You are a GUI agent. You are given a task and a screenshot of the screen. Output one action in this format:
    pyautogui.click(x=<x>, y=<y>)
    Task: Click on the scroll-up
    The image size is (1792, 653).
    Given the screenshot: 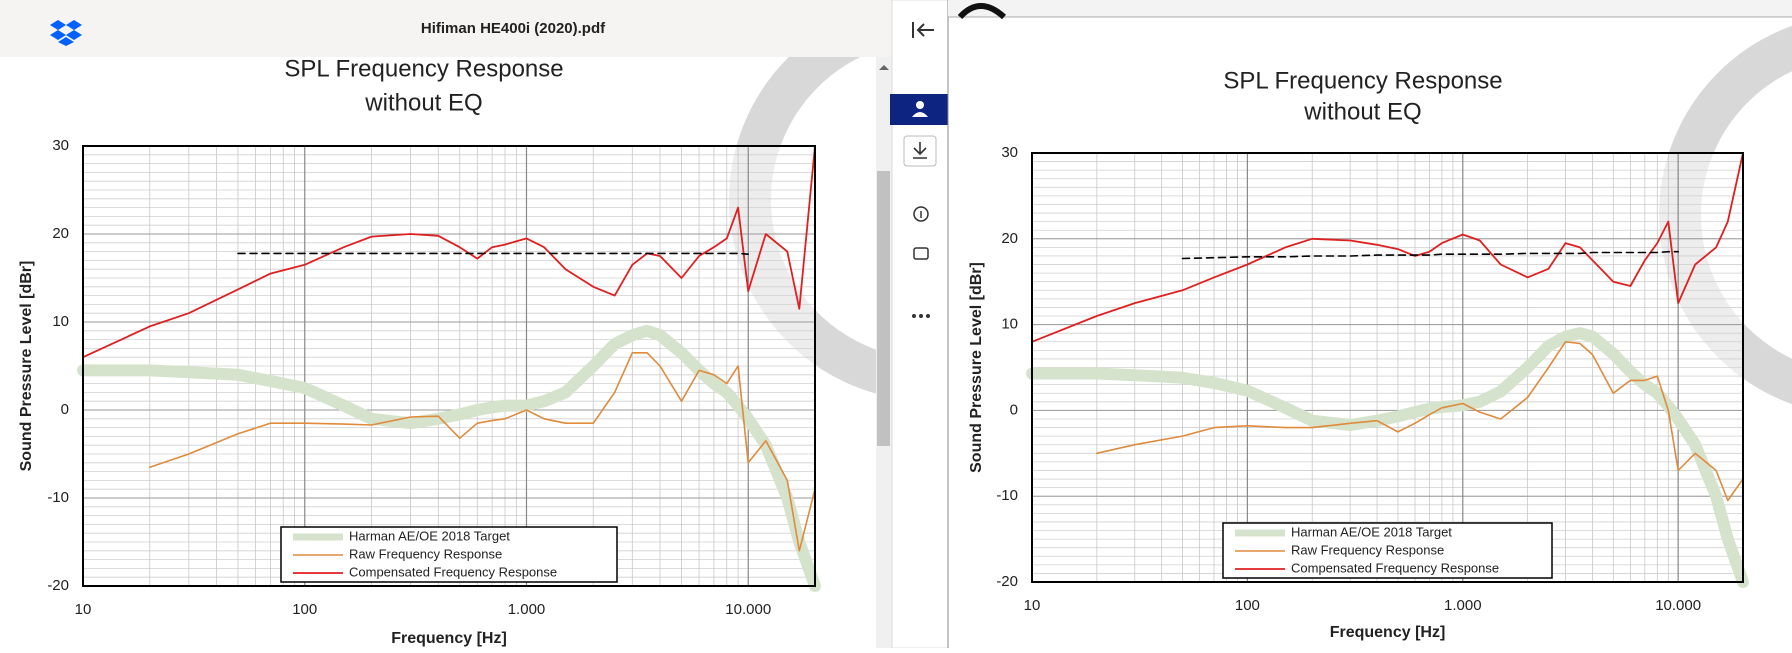 What is the action you would take?
    pyautogui.click(x=884, y=67)
    